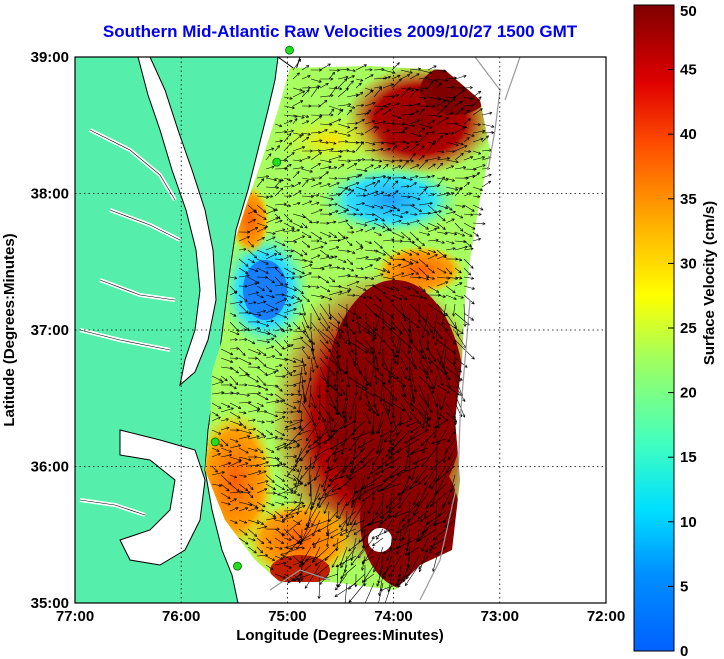 This screenshot has width=724, height=659. Describe the element at coordinates (393, 616) in the screenshot. I see `x-tick-label: 74:00` at that location.